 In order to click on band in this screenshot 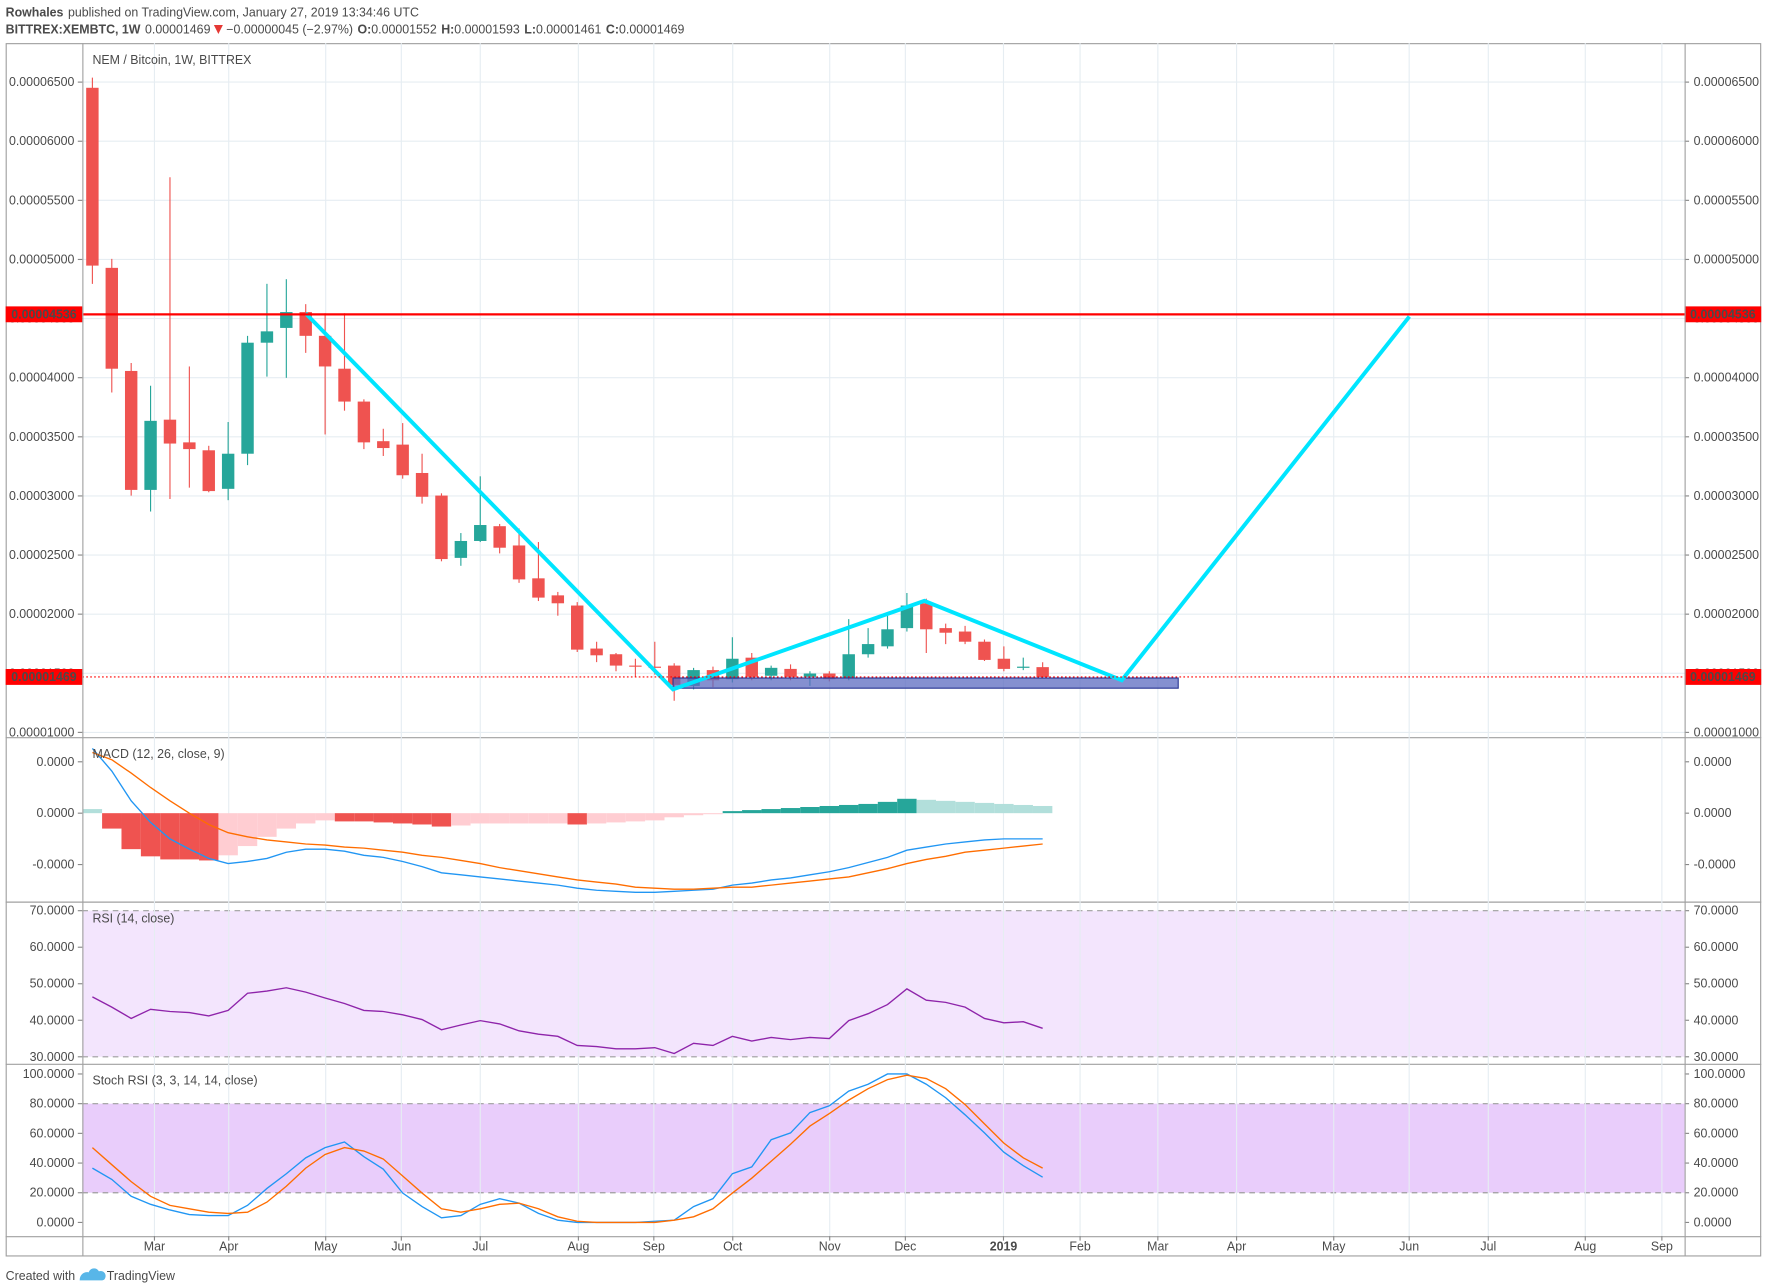, I will do `click(883, 983)`.